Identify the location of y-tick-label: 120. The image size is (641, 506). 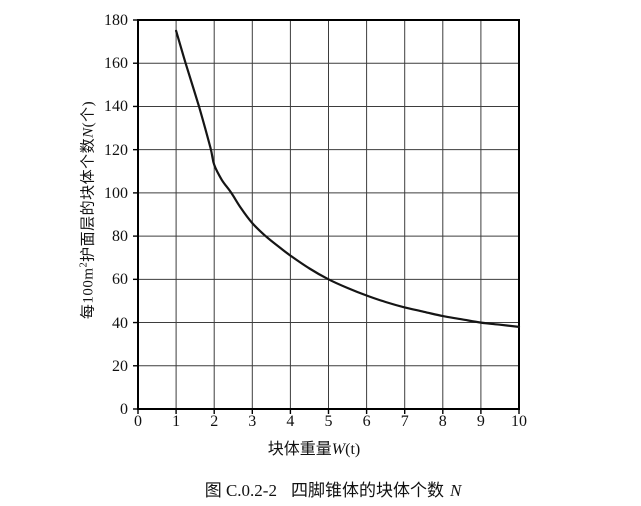
(116, 150).